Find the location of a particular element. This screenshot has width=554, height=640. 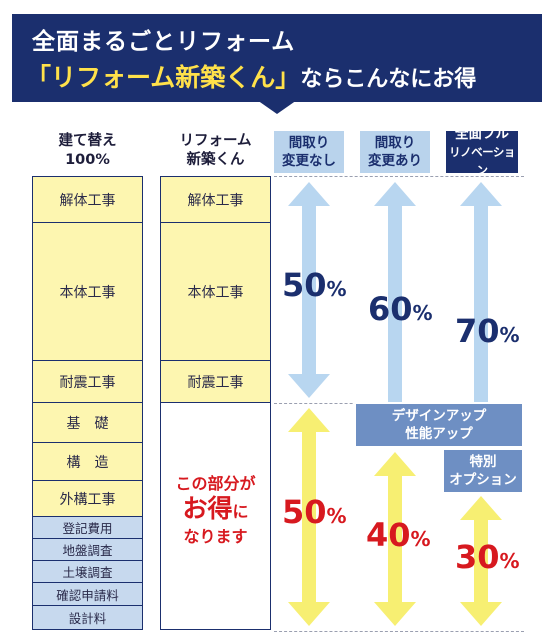

percent-number: 60 is located at coordinates (390, 309).